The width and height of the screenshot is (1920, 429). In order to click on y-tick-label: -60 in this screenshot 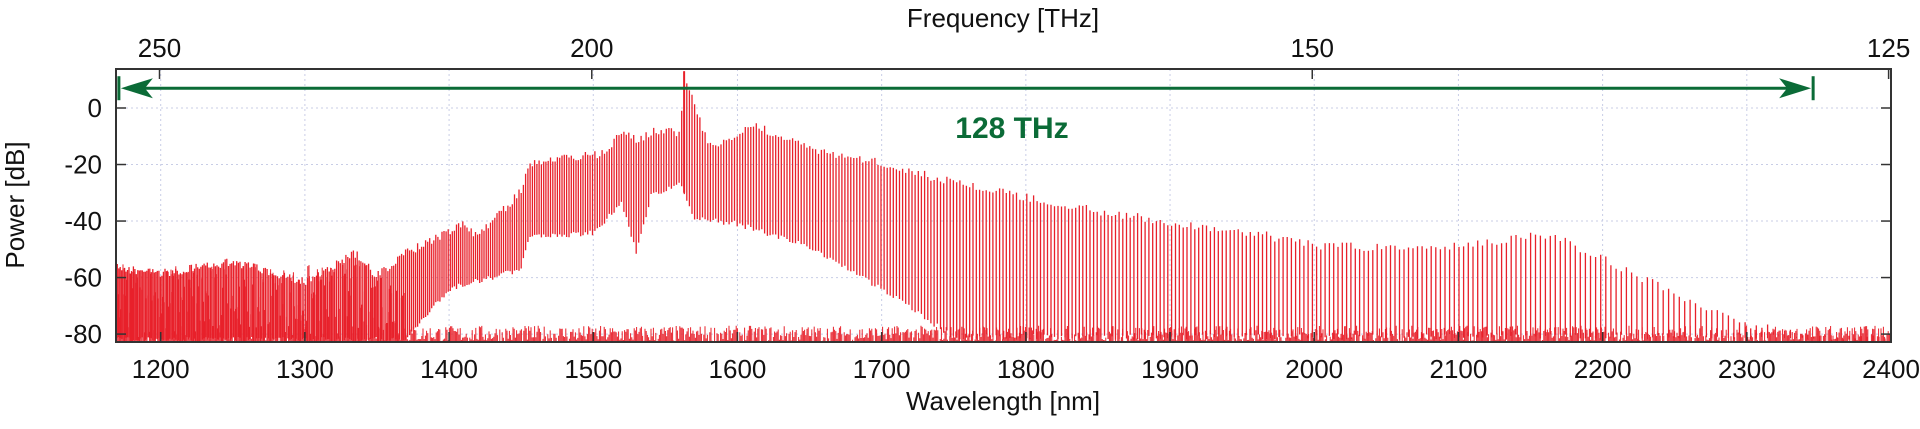, I will do `click(83, 278)`.